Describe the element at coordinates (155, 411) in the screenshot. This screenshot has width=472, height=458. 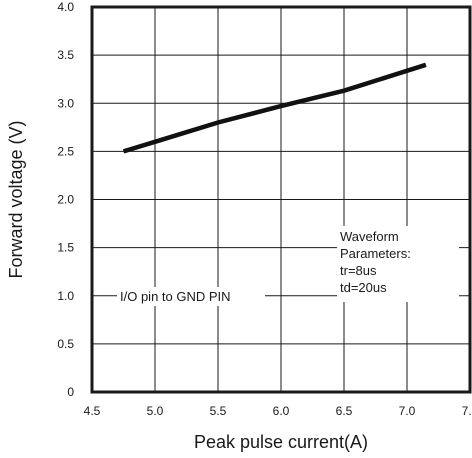
I see `x-tick-label: 5.0` at that location.